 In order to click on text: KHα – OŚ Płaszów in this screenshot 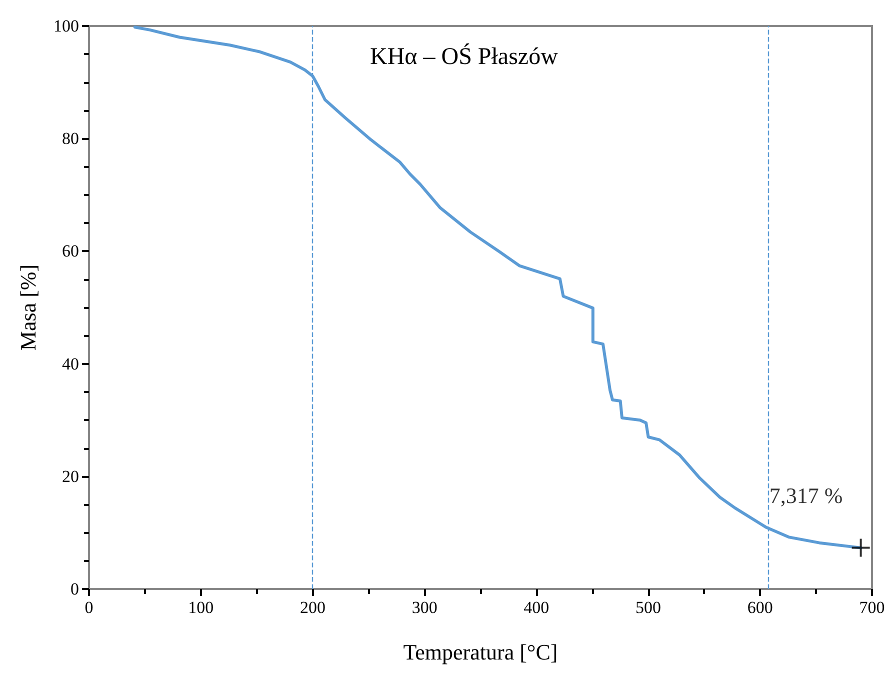, I will do `click(464, 56)`.